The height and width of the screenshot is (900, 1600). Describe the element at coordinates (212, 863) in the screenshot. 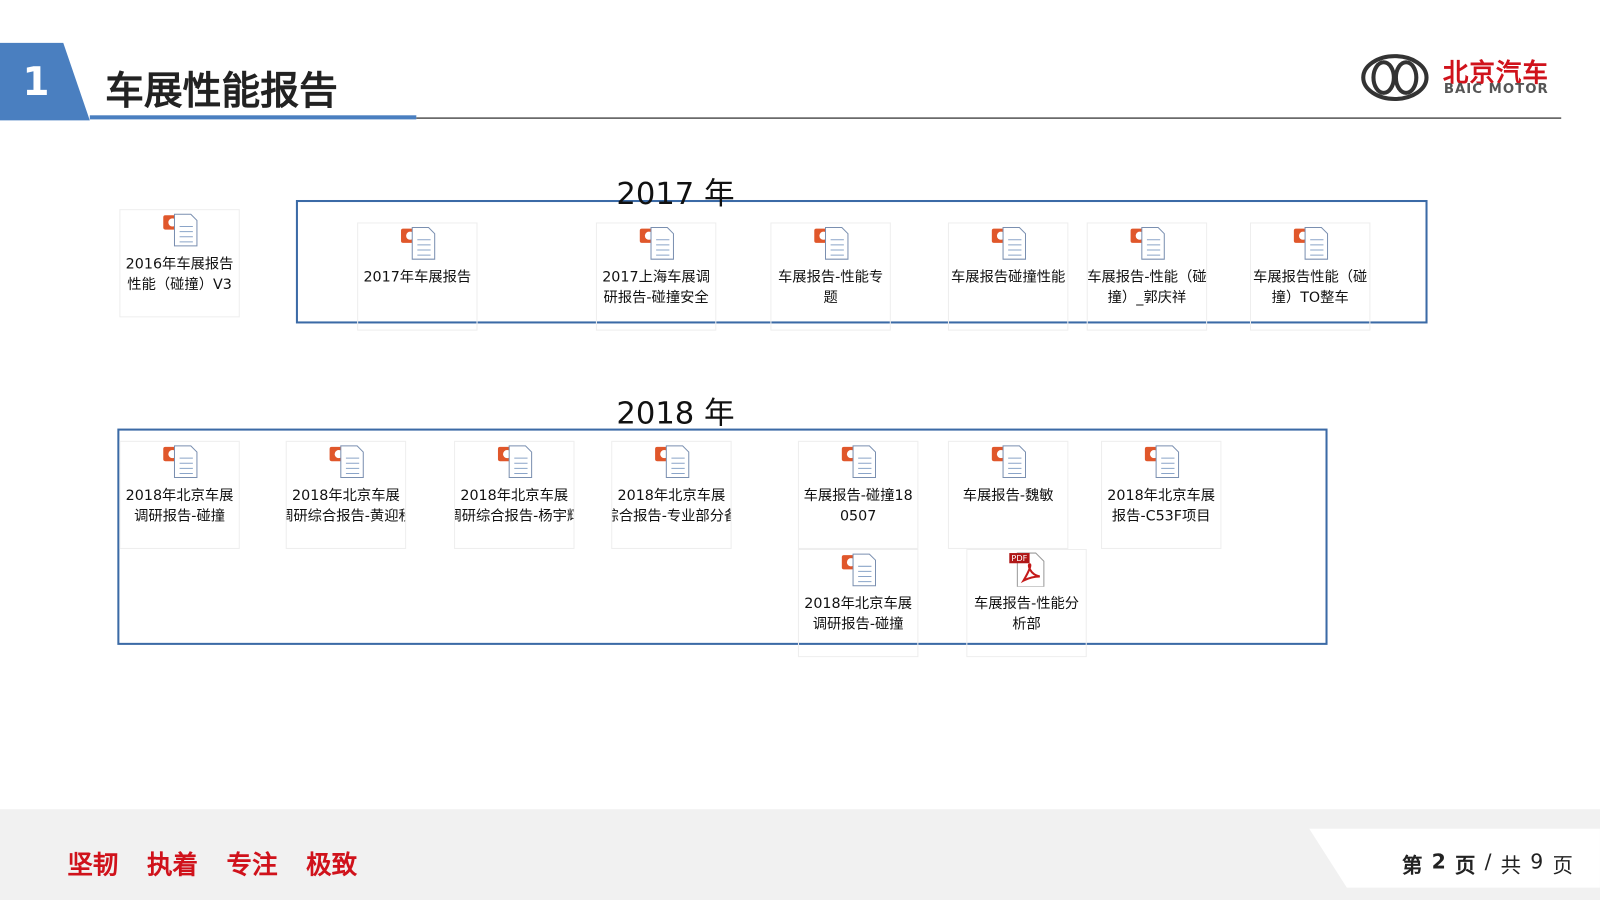

I see `slogan: 坚韧 执着 专注 极致` at that location.